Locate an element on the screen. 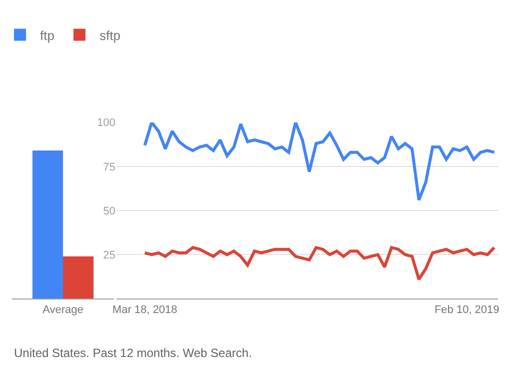 The height and width of the screenshot is (374, 517). legend-label: ftp is located at coordinates (47, 35).